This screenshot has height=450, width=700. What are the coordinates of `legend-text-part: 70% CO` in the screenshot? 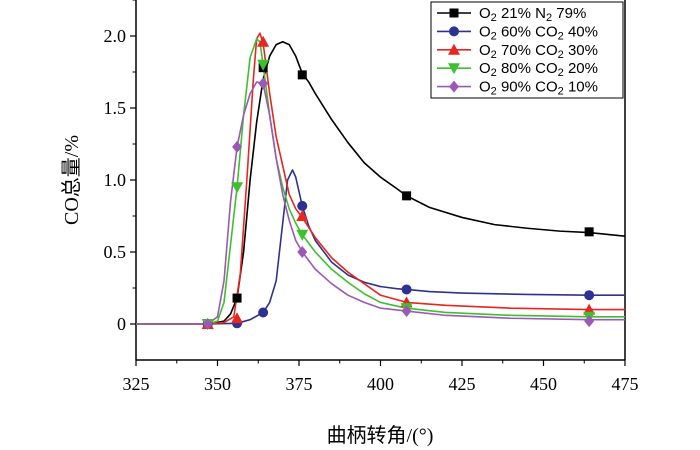 It's located at (527, 50).